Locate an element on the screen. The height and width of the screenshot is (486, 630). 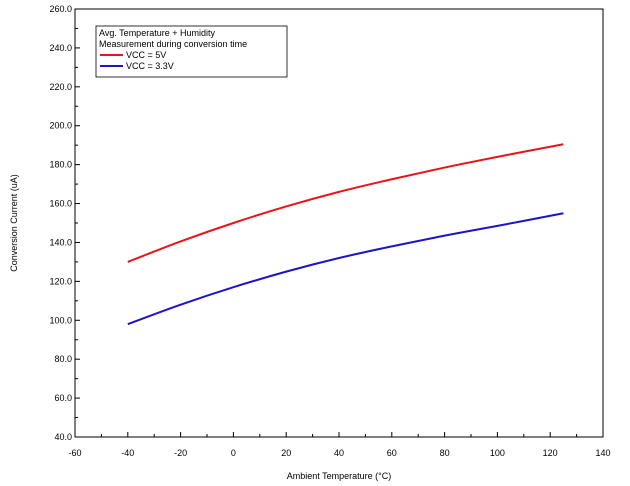
x-tick-label: 20 is located at coordinates (286, 453).